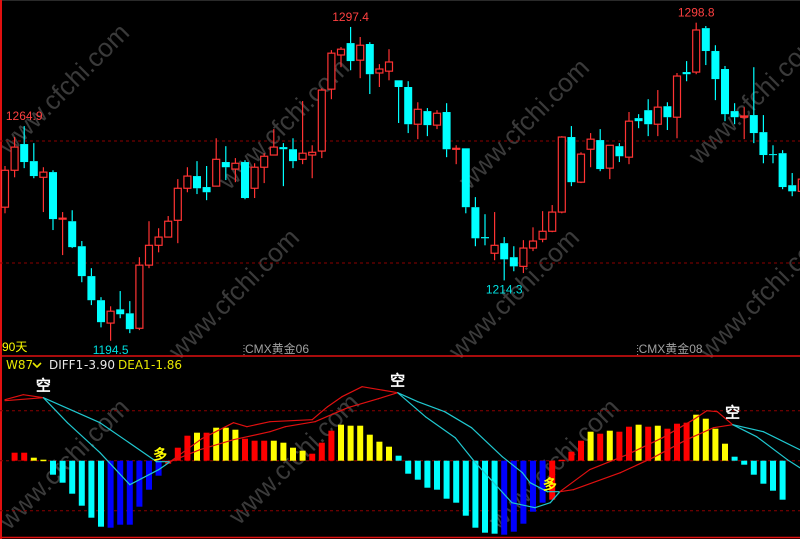  What do you see at coordinates (550, 485) in the screenshot?
I see `long-signal-label: 多` at bounding box center [550, 485].